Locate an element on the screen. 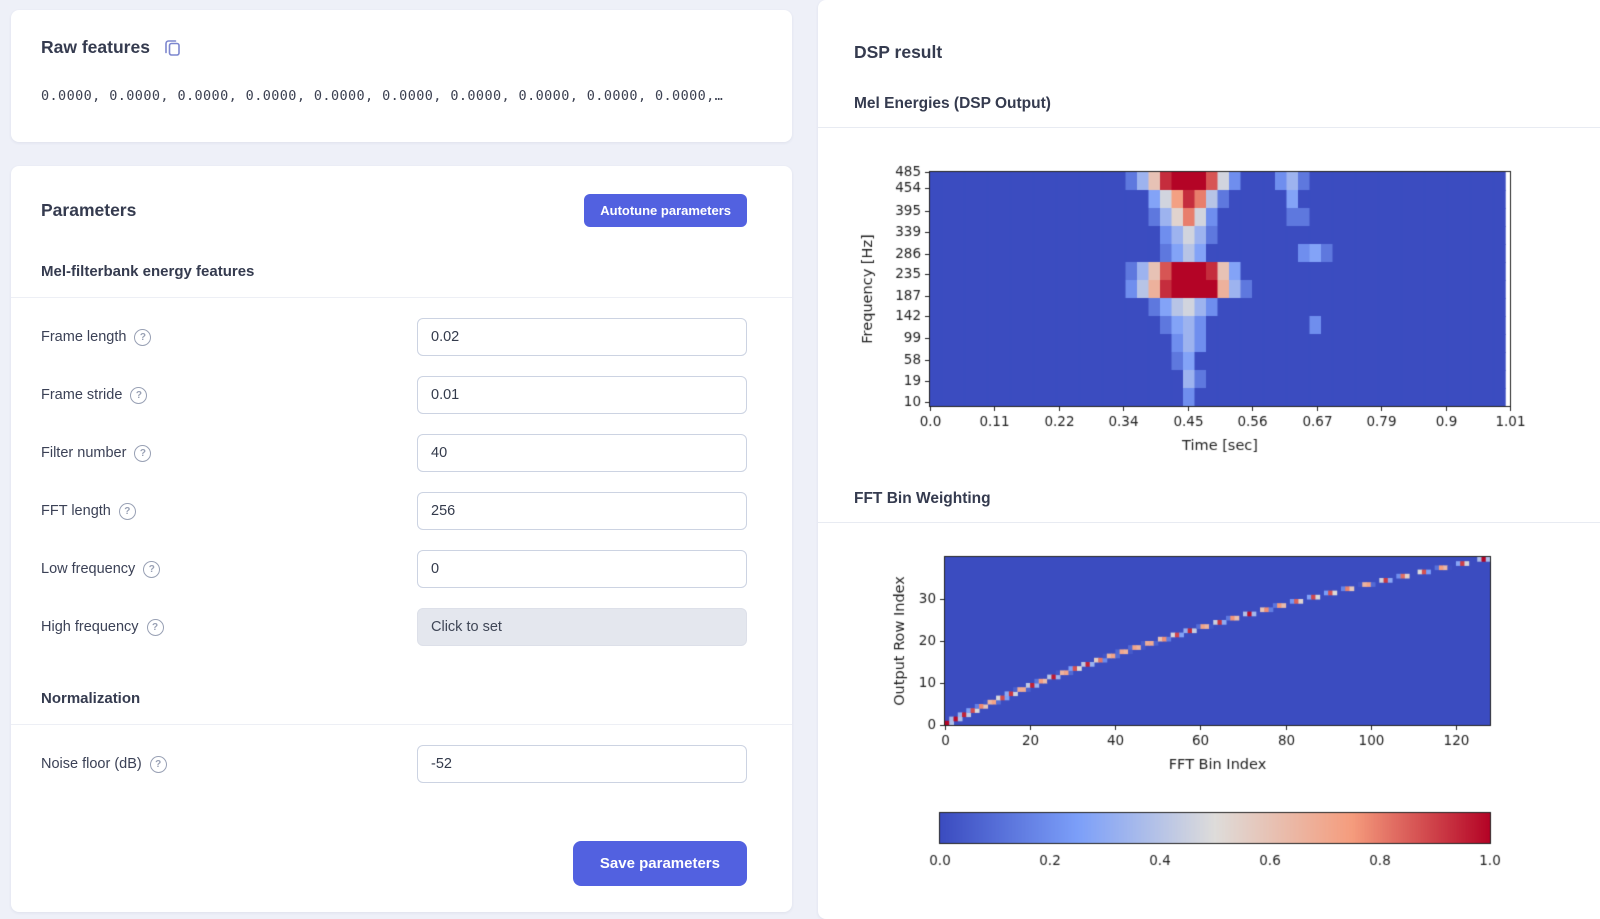 This screenshot has height=919, width=1600. low-frequency-label: Low frequency is located at coordinates (88, 569).